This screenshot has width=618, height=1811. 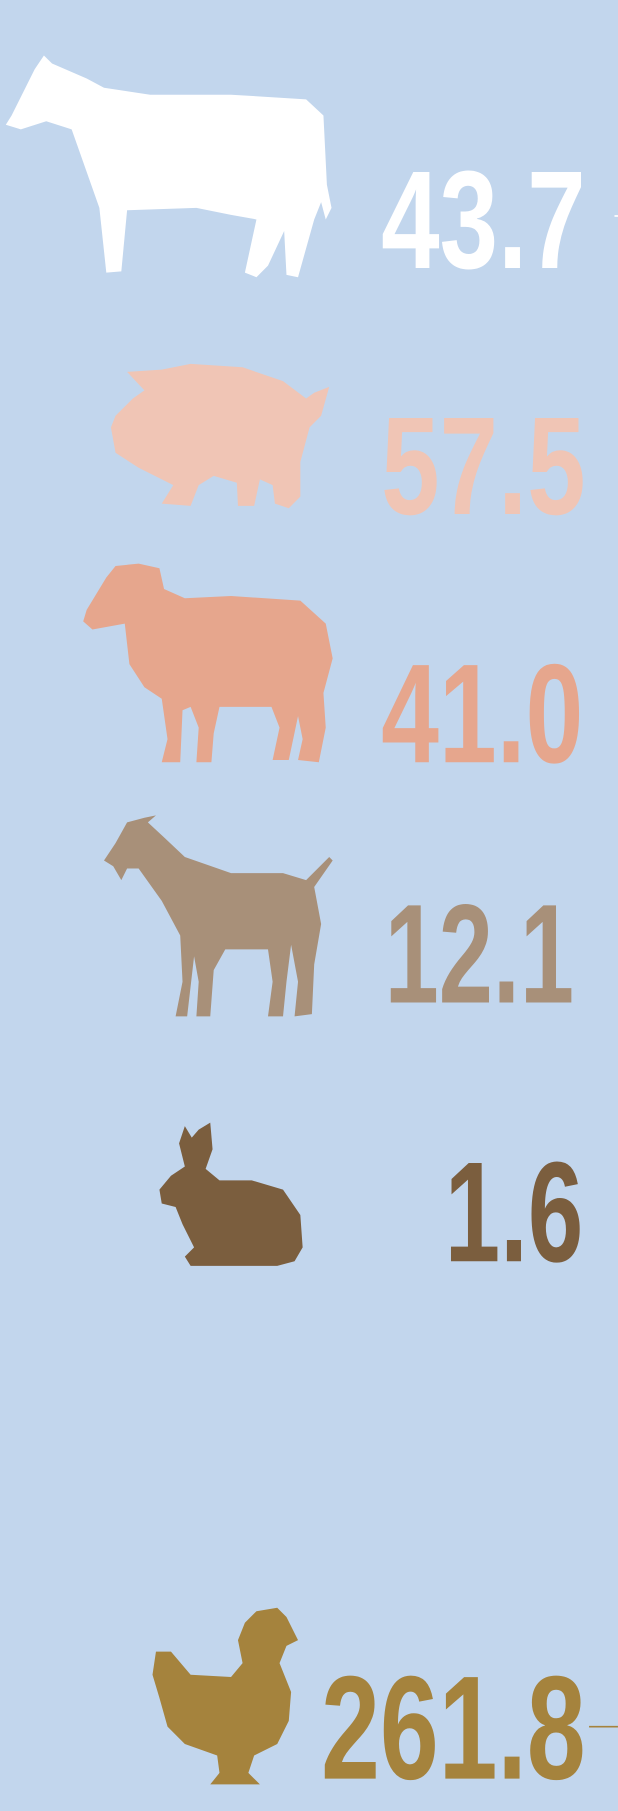 What do you see at coordinates (168, 166) in the screenshot?
I see `cow-icon` at bounding box center [168, 166].